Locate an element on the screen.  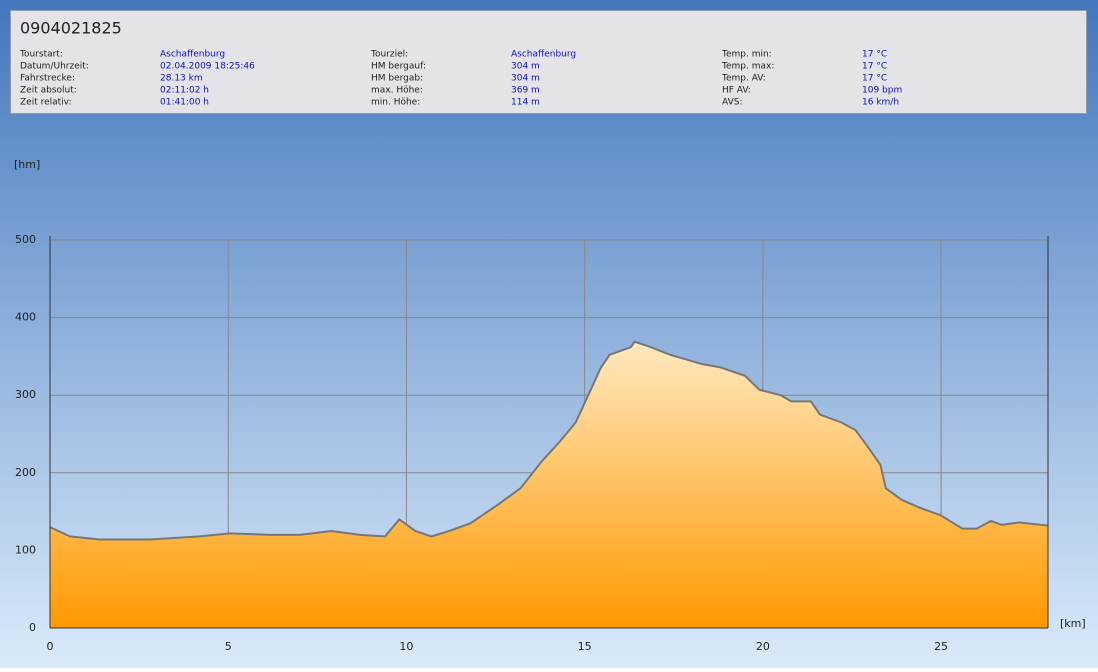
info-value: 02:11:02 h is located at coordinates (184, 91).